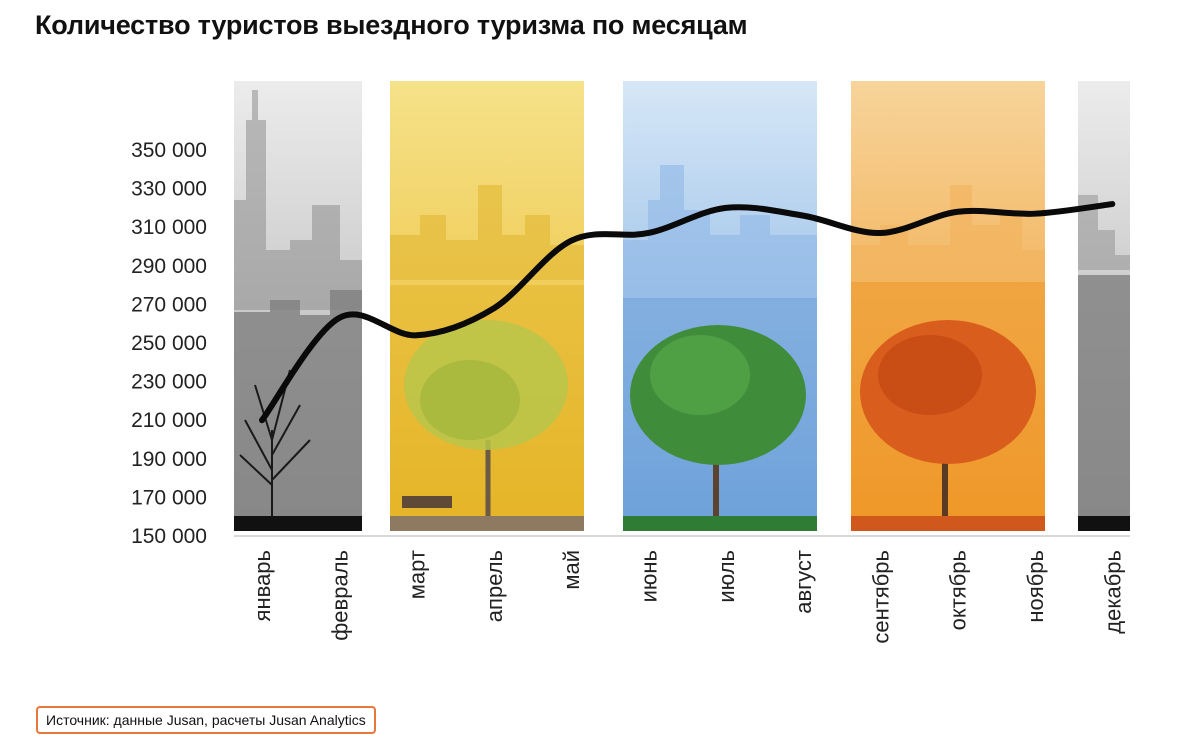 Image resolution: width=1200 pixels, height=751 pixels. What do you see at coordinates (339, 595) in the screenshot?
I see `x-tick-label: февраль` at bounding box center [339, 595].